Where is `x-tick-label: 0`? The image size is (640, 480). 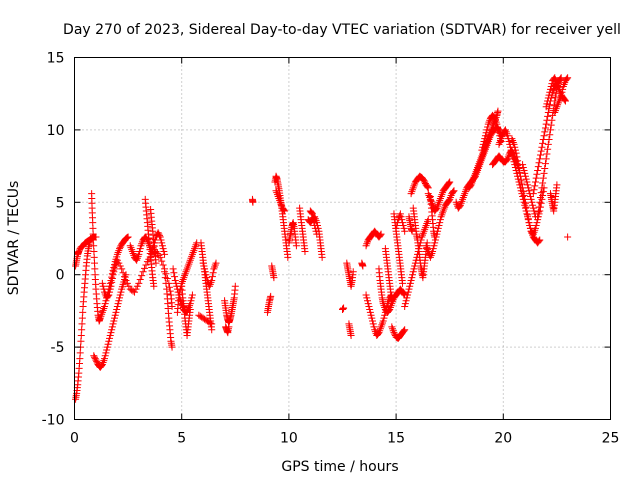
x-tick-label: 0 is located at coordinates (74, 439).